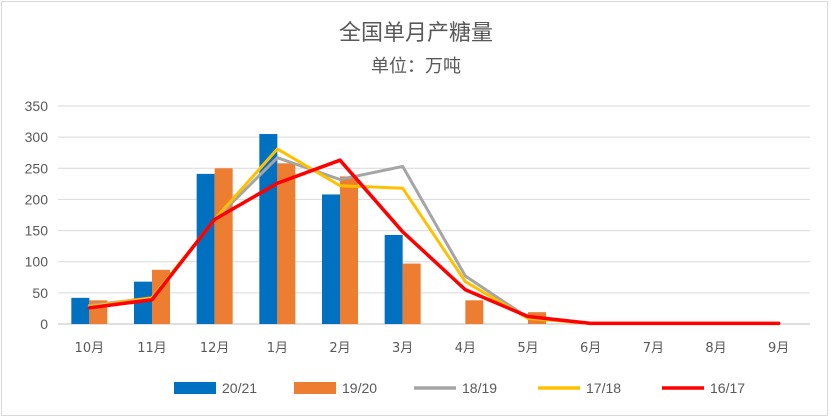 The height and width of the screenshot is (419, 831). What do you see at coordinates (715, 348) in the screenshot?
I see `x-tick-label: 8月` at bounding box center [715, 348].